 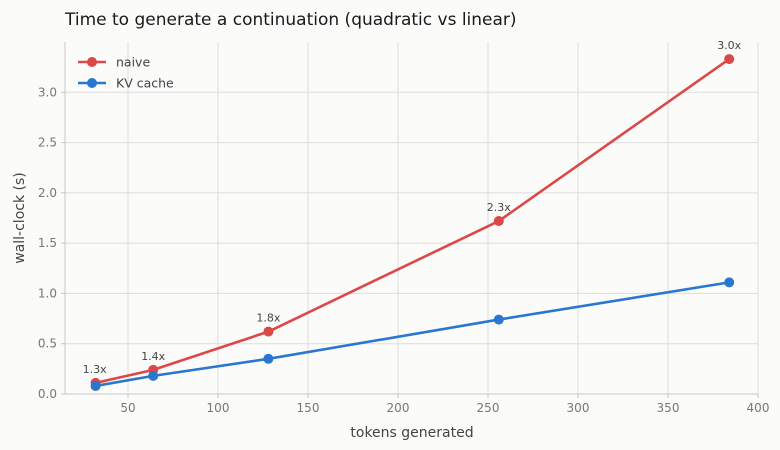 What do you see at coordinates (268, 318) in the screenshot?
I see `speedup-annotation: 1.8x` at bounding box center [268, 318].